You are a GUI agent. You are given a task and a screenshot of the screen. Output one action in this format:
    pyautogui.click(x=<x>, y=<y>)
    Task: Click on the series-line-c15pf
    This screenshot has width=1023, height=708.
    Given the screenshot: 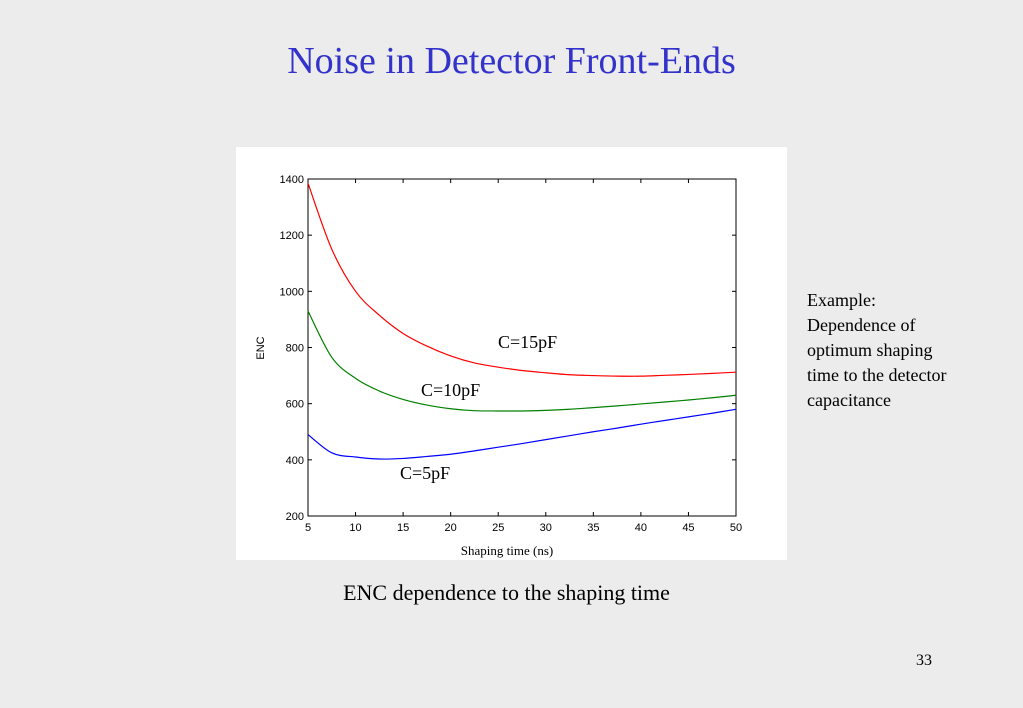 What is the action you would take?
    pyautogui.click(x=522, y=280)
    